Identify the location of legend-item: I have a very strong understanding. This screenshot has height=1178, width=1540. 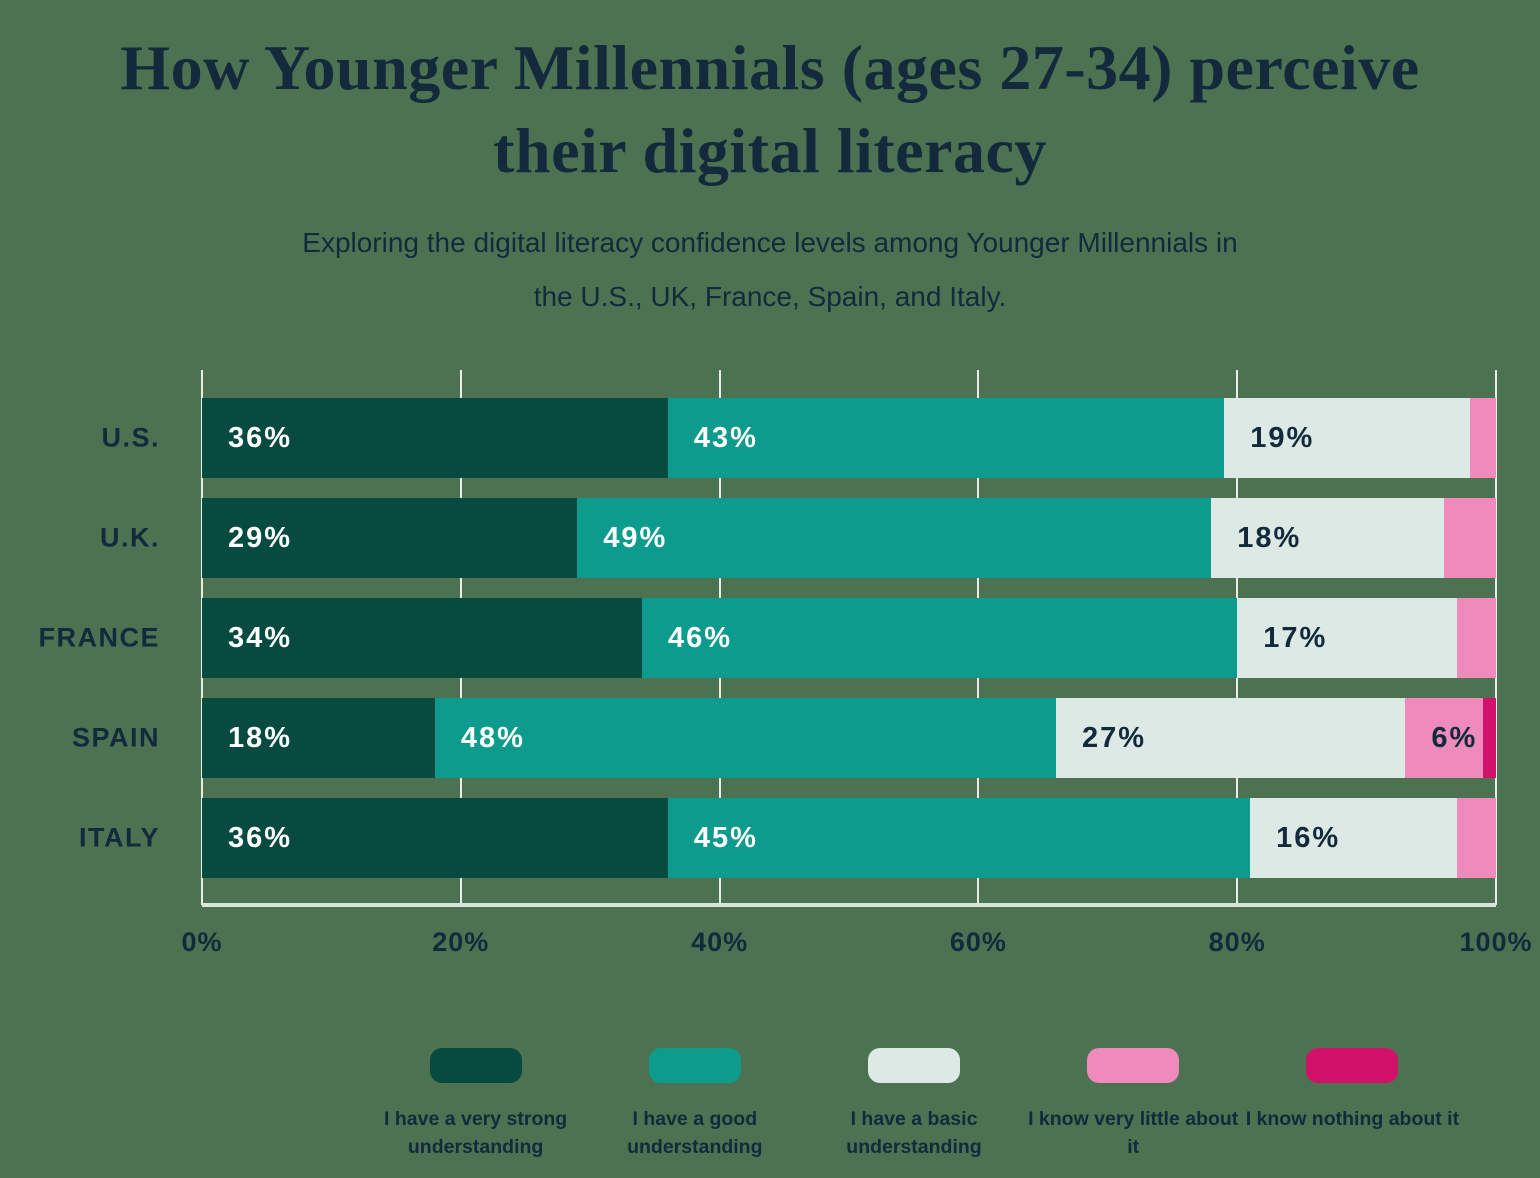
(475, 1105).